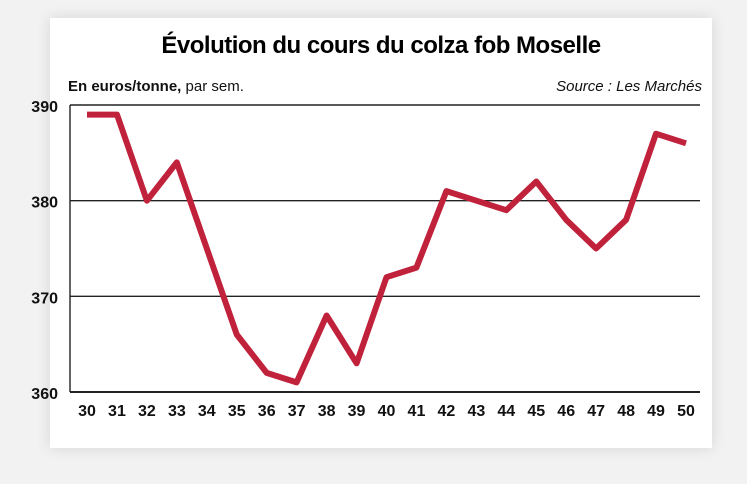 This screenshot has height=484, width=747. What do you see at coordinates (44, 394) in the screenshot?
I see `y-tick-label-360: 360` at bounding box center [44, 394].